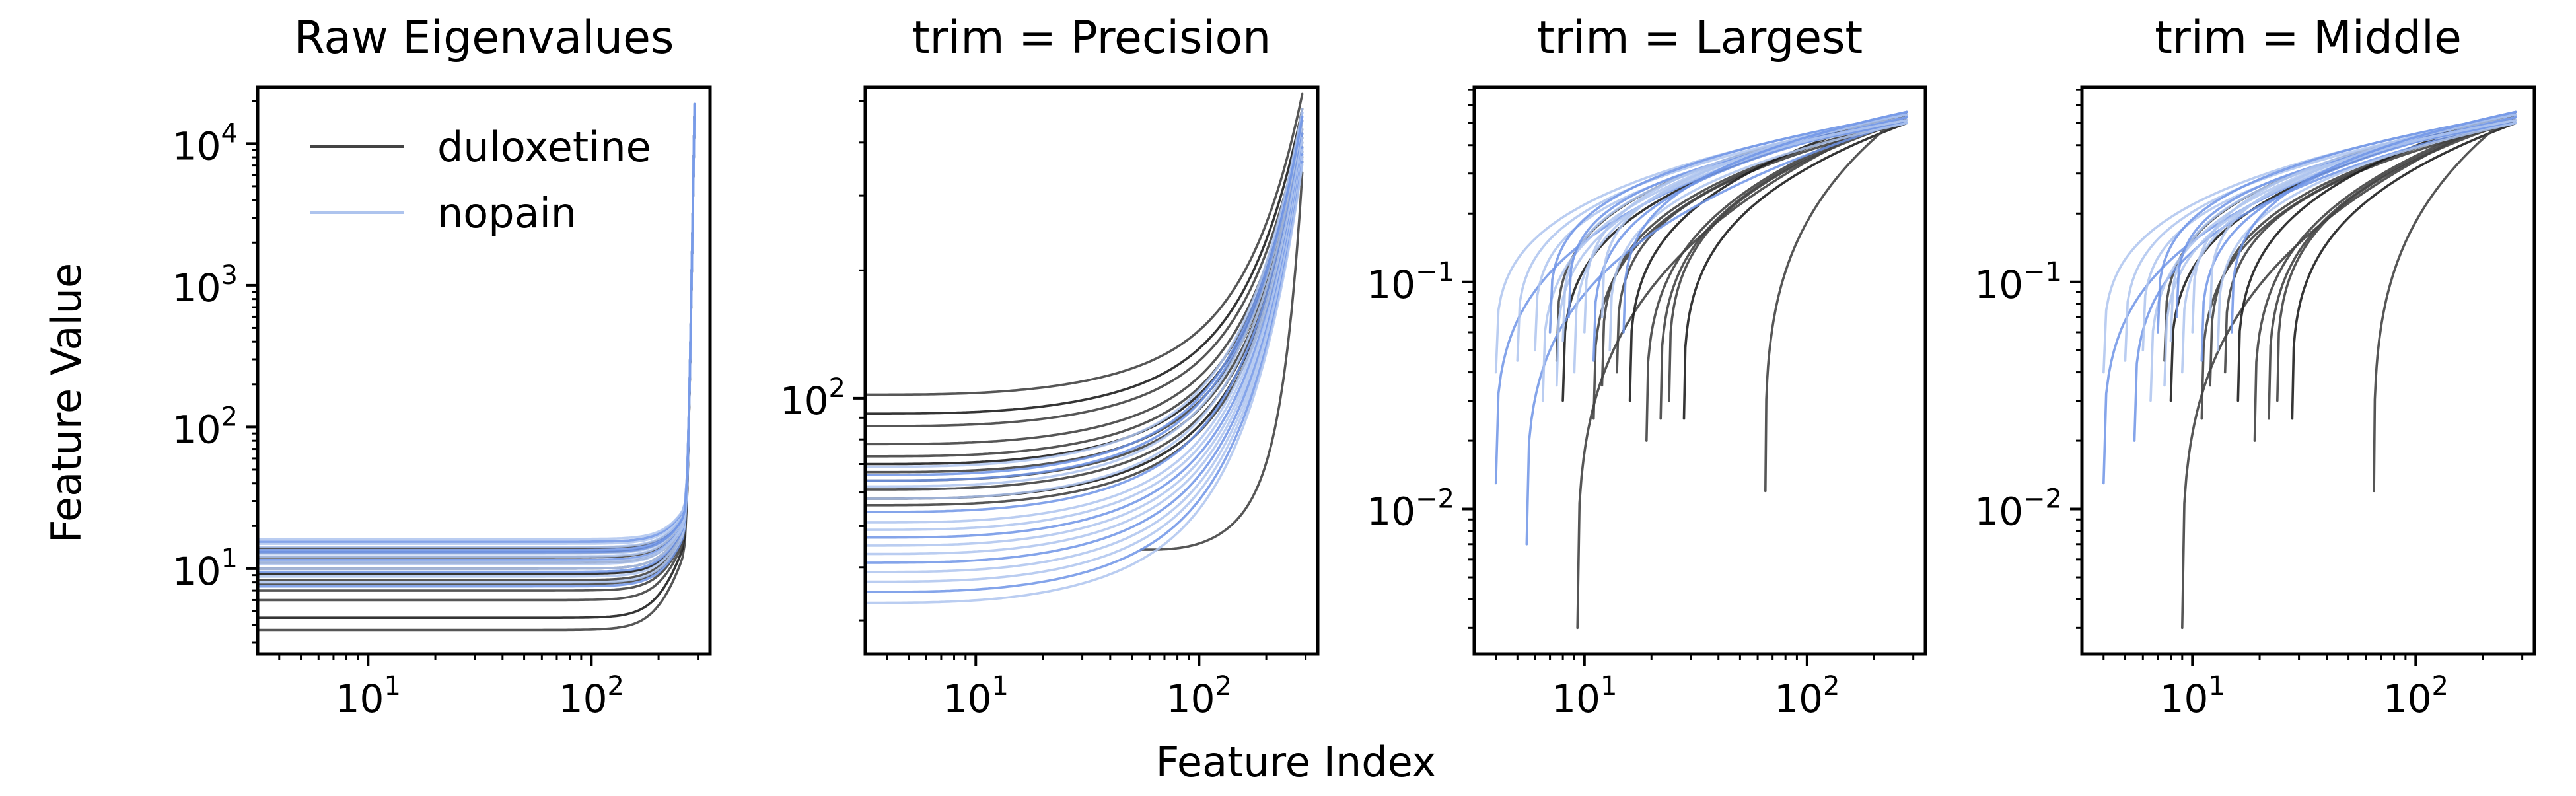  What do you see at coordinates (484, 38) in the screenshot?
I see `panel-title: Raw Eigenvalues` at bounding box center [484, 38].